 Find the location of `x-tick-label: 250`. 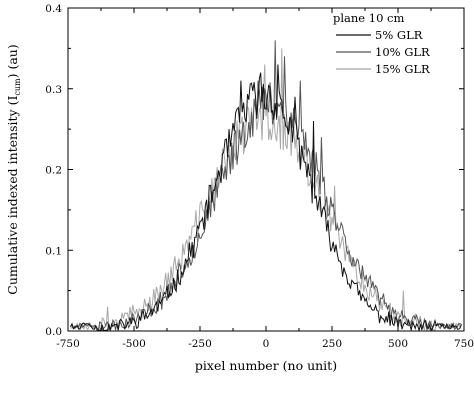

x-tick-label: 250 is located at coordinates (332, 344).